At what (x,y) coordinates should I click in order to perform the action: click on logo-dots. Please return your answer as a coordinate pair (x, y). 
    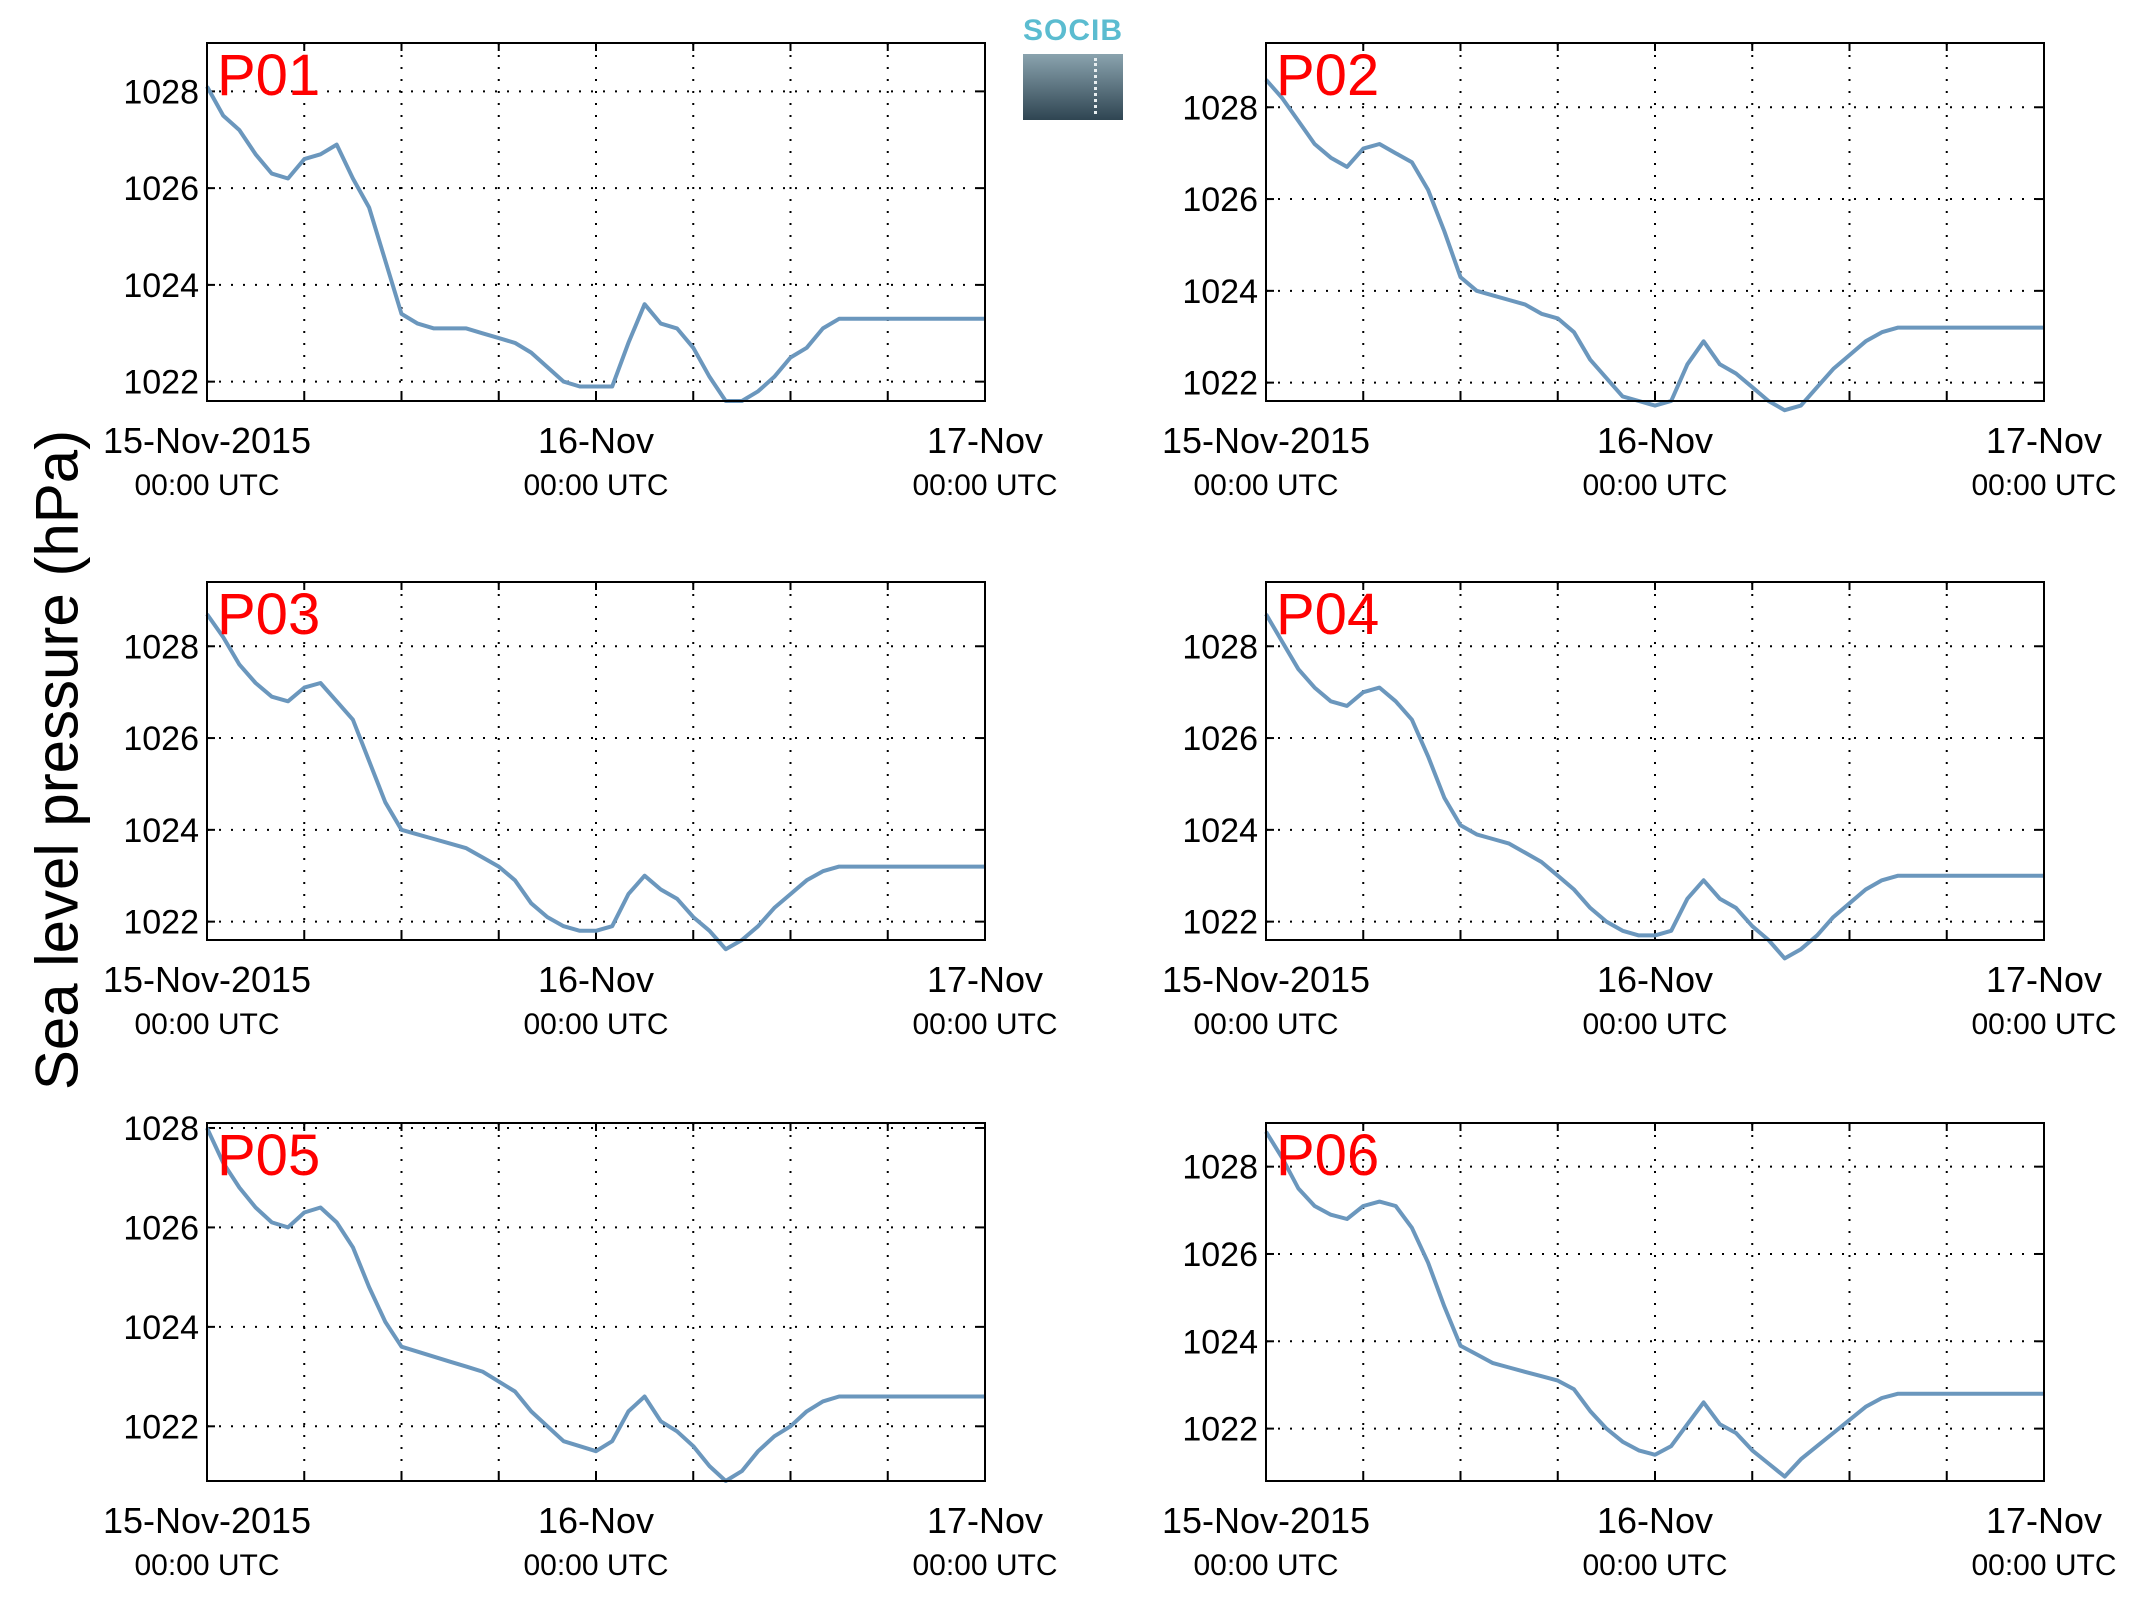
    Looking at the image, I should click on (1095, 86).